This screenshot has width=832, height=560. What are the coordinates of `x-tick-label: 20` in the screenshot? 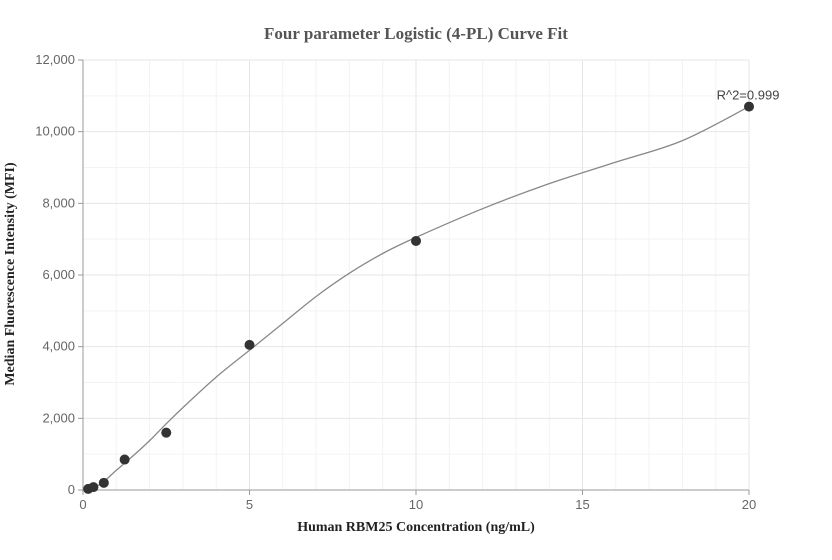 It's located at (749, 504).